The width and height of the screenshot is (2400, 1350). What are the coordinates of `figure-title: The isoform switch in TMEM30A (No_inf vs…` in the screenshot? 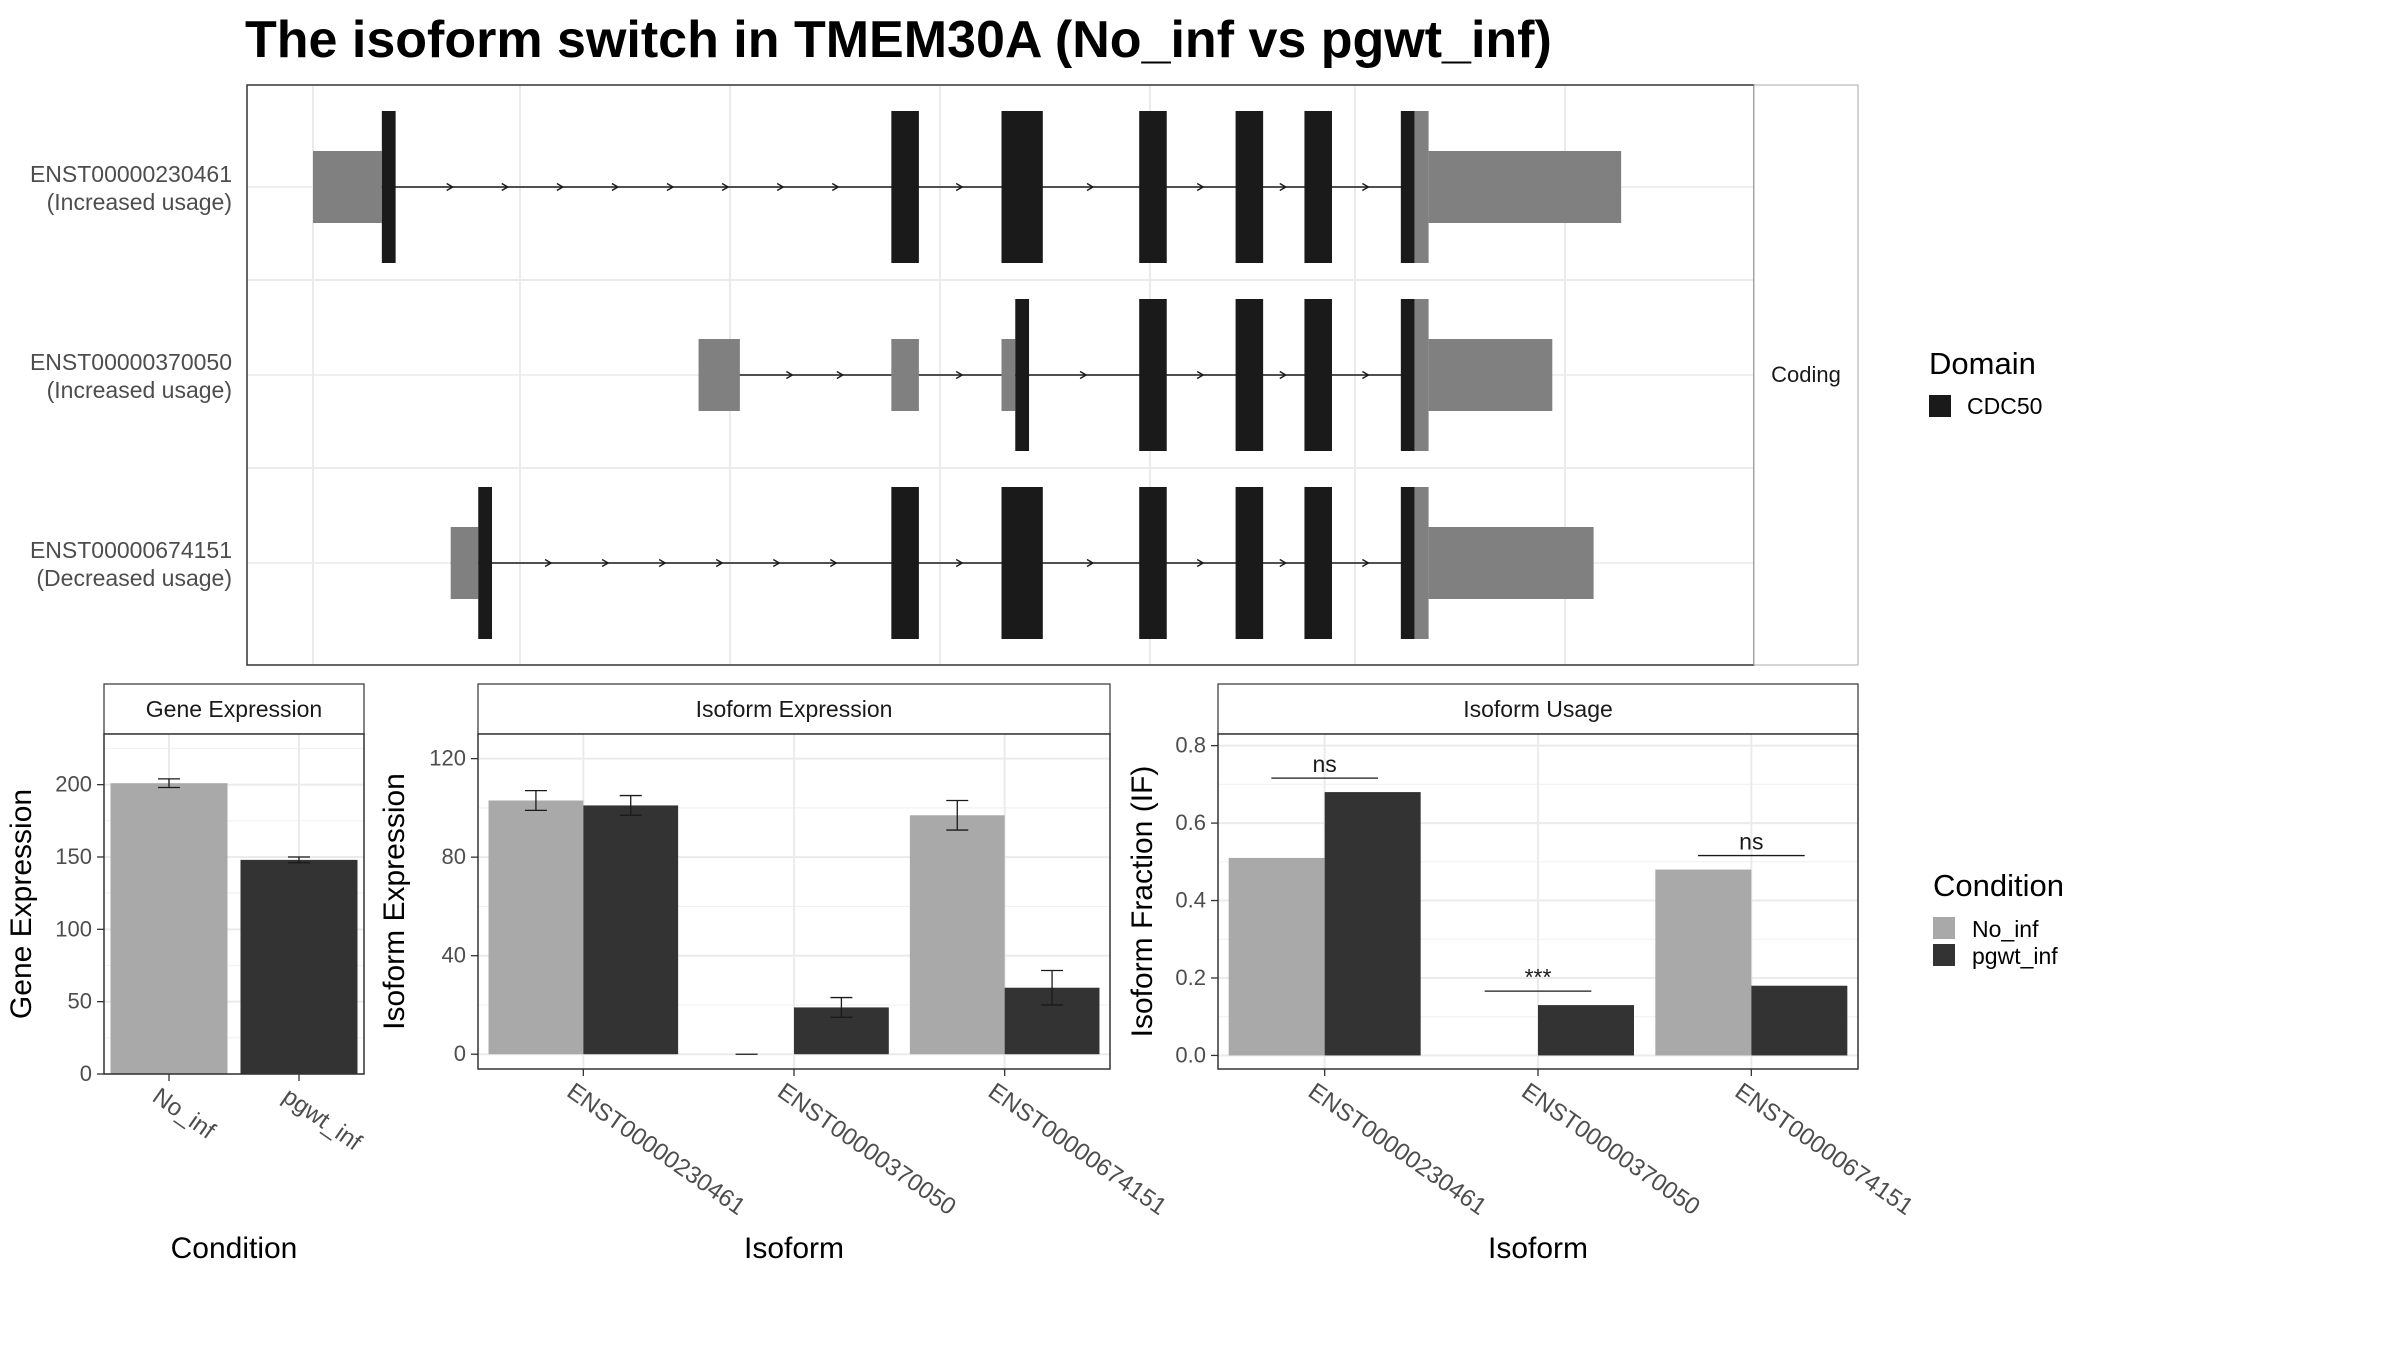 It's located at (898, 40).